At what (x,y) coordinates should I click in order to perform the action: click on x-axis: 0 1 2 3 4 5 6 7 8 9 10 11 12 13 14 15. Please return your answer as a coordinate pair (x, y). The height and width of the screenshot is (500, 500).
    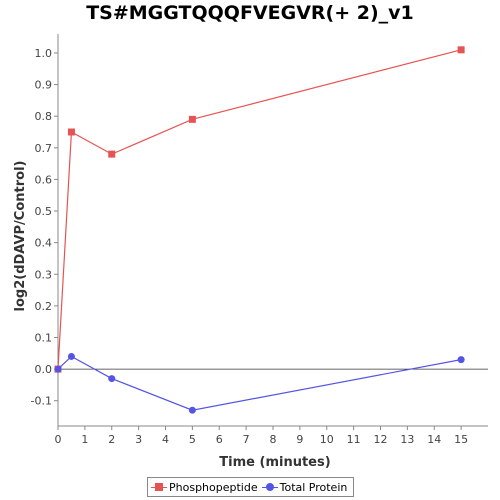
    Looking at the image, I should click on (261, 436).